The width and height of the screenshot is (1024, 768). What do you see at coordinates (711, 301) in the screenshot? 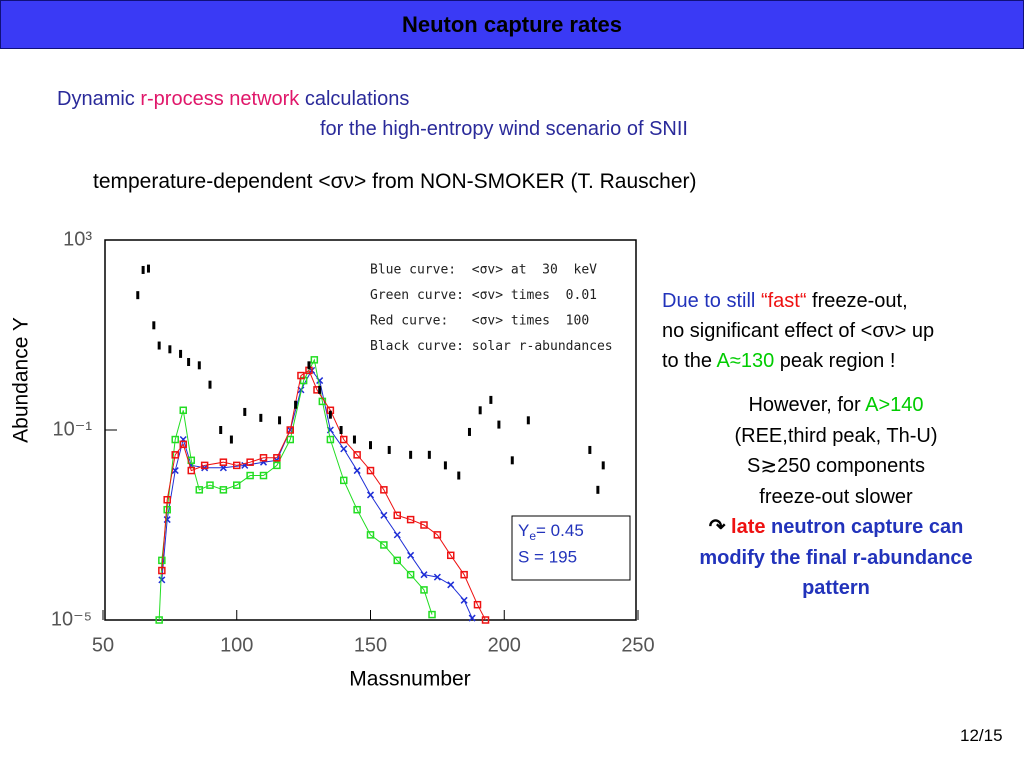
I see `text-span: Due to still` at bounding box center [711, 301].